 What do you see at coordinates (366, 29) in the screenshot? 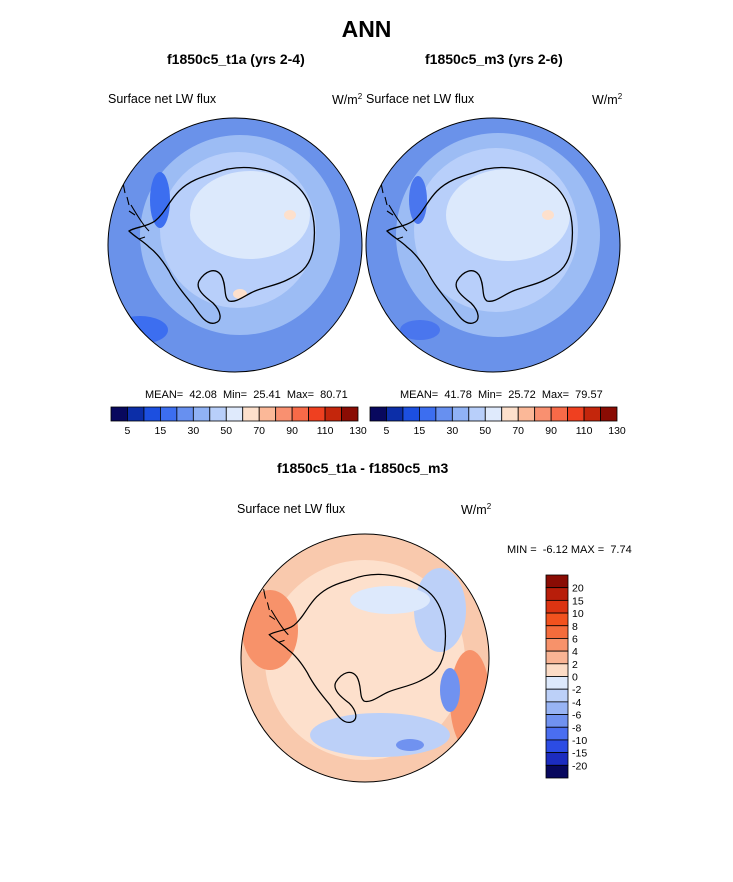
I see `main-title: ANN` at bounding box center [366, 29].